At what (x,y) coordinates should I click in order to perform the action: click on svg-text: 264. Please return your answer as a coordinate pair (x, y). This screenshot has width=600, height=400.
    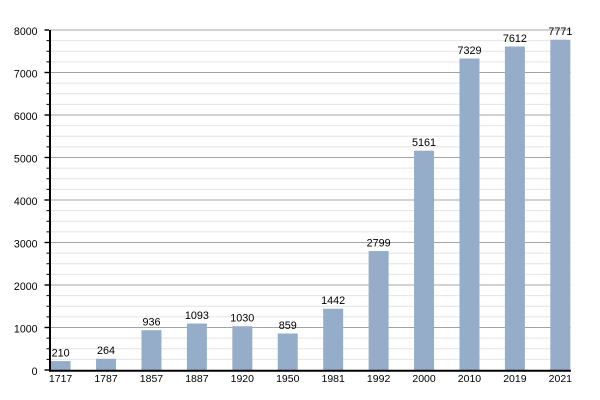
    Looking at the image, I should click on (106, 351).